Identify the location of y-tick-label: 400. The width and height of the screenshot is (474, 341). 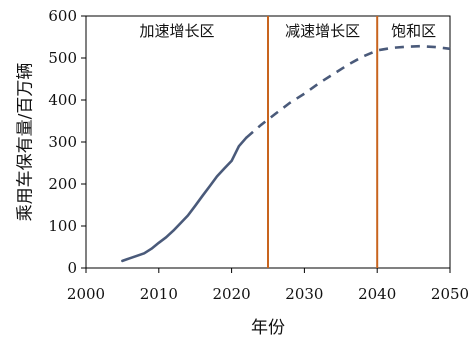
(62, 100).